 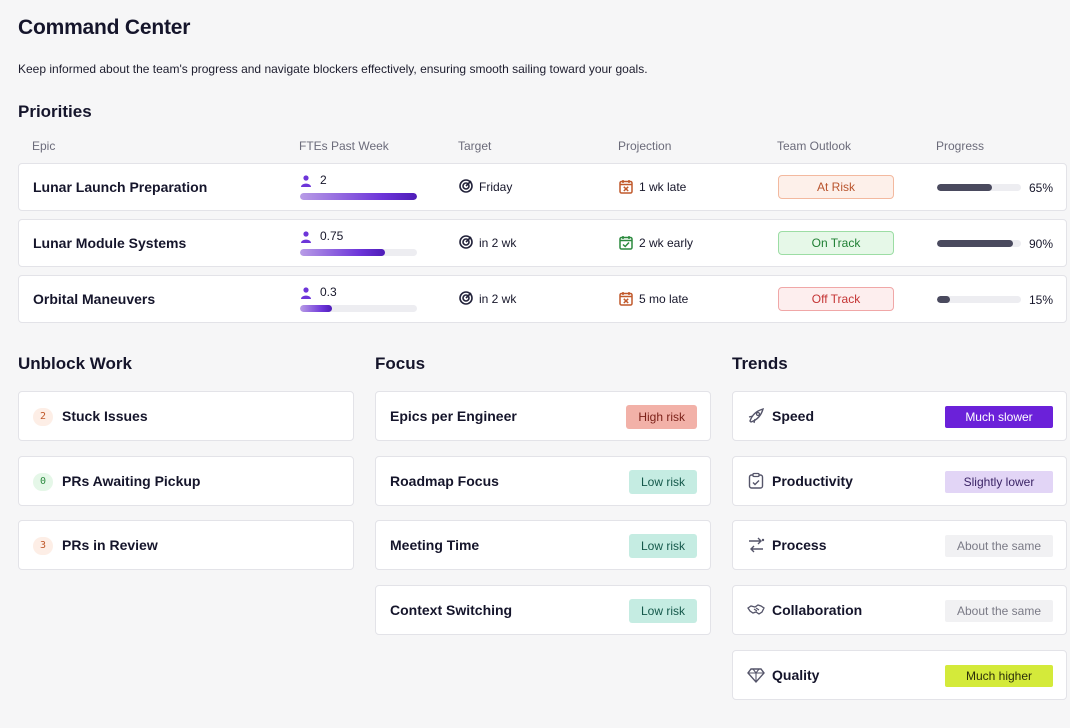 I want to click on fte-value: 2, so click(x=323, y=180).